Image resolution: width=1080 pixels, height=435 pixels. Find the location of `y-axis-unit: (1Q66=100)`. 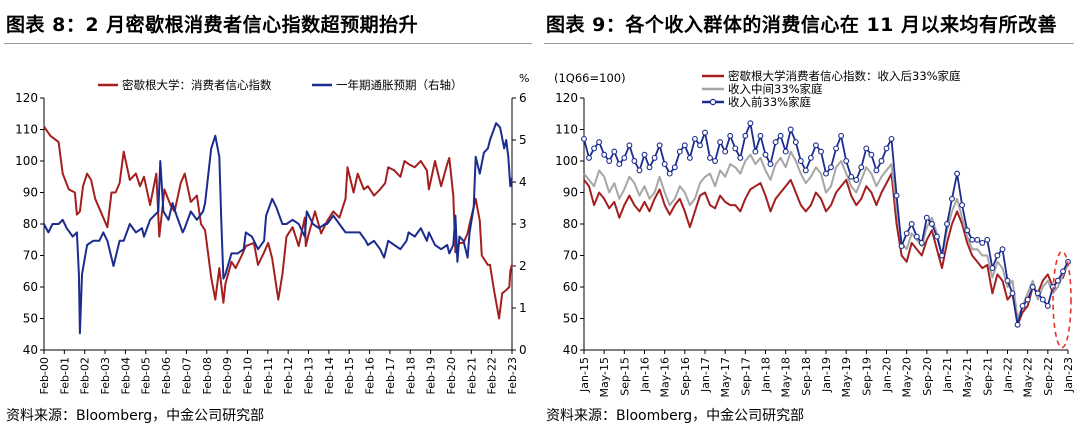

y-axis-unit: (1Q66=100) is located at coordinates (590, 78).